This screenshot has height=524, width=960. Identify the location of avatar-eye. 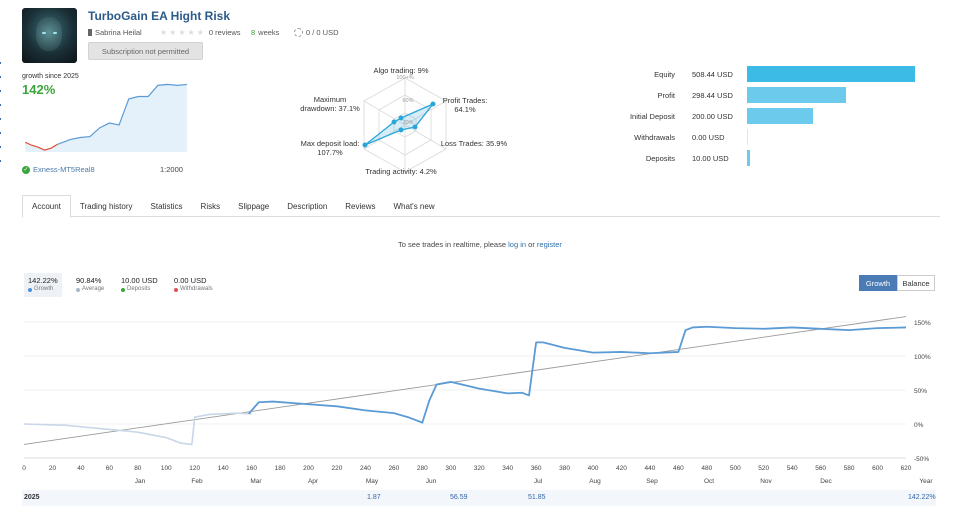
(55, 33).